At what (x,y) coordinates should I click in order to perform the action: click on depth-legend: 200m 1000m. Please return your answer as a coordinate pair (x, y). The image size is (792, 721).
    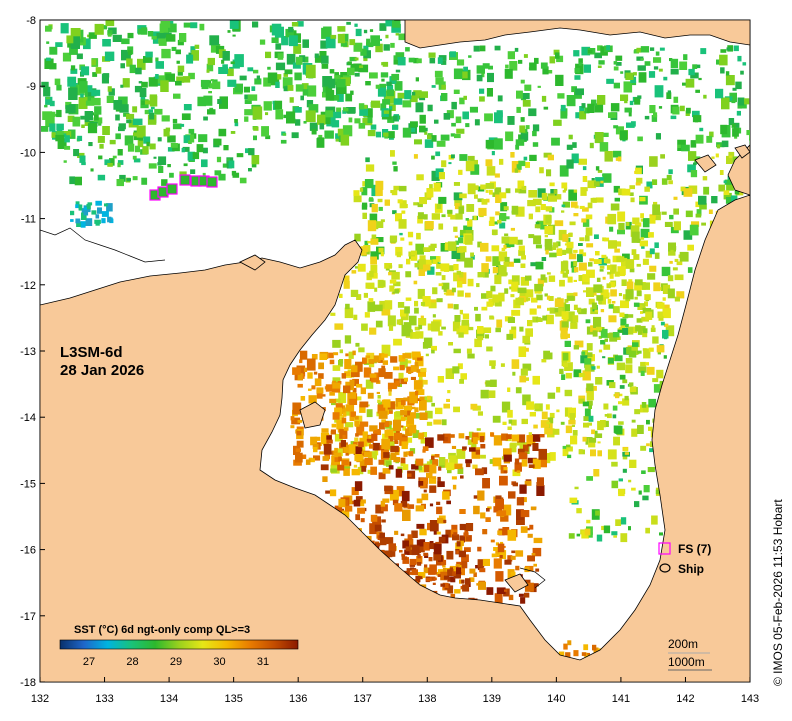
    Looking at the image, I should click on (690, 654).